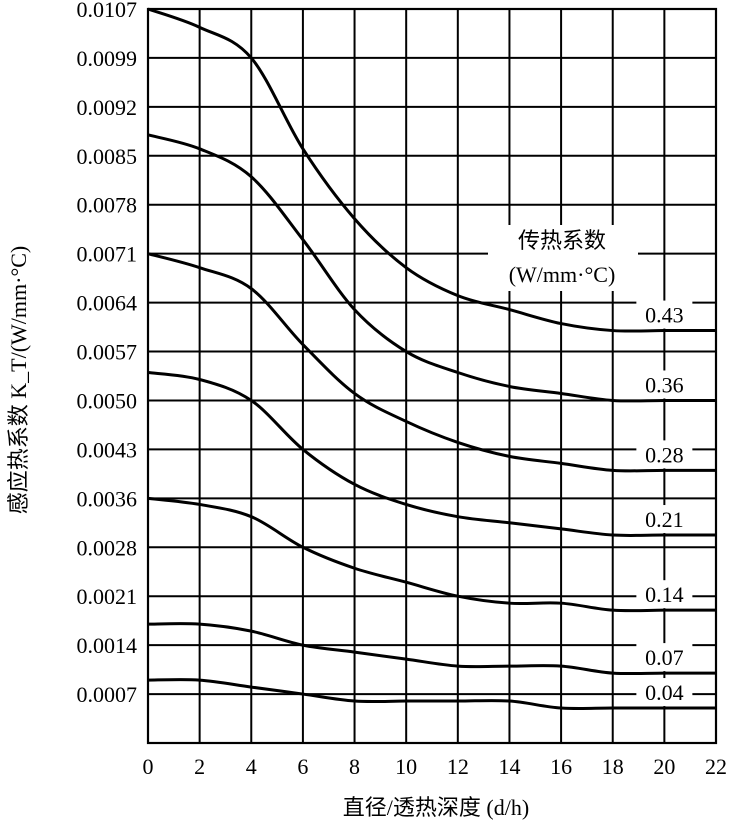 Image resolution: width=733 pixels, height=828 pixels. Describe the element at coordinates (107, 547) in the screenshot. I see `y-tick-label: 0.0028` at that location.